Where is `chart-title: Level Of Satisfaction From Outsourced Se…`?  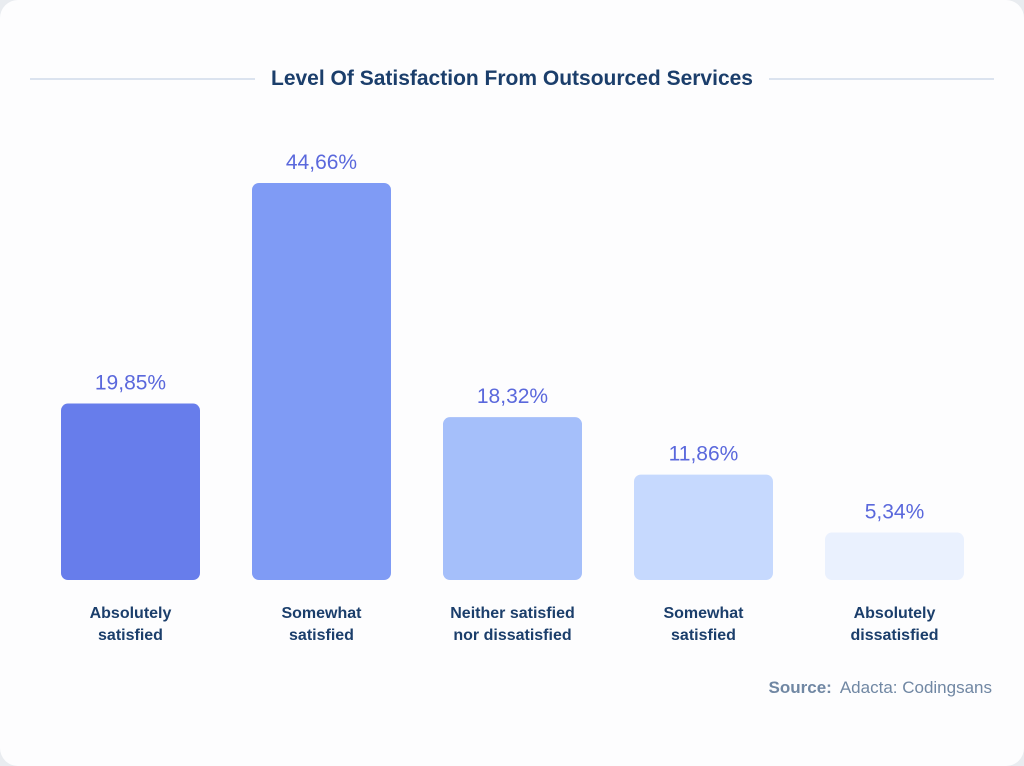 chart-title: Level Of Satisfaction From Outsourced Se… is located at coordinates (512, 78).